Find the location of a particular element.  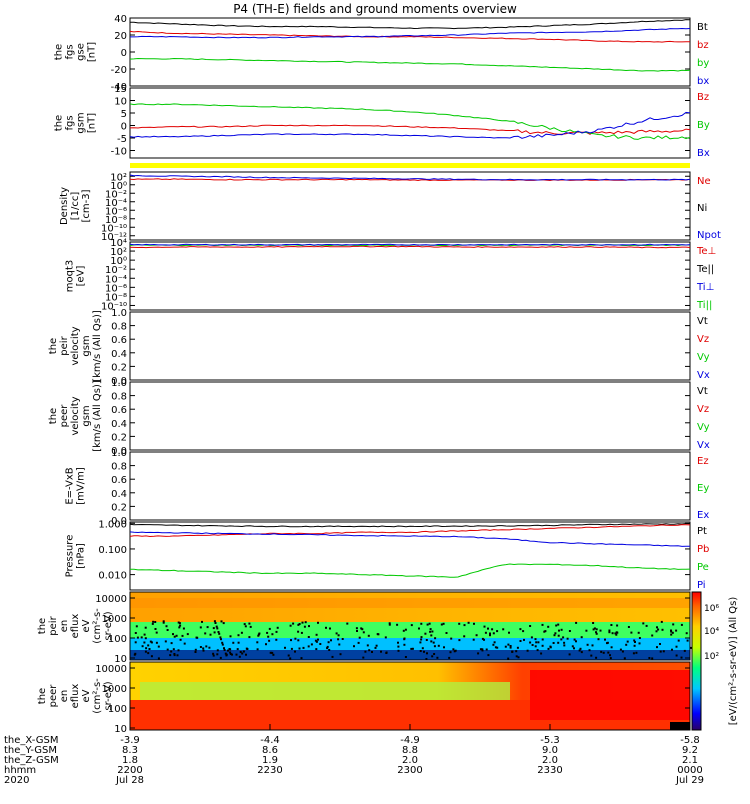

series-line-Ti⊥ is located at coordinates (410, 244).